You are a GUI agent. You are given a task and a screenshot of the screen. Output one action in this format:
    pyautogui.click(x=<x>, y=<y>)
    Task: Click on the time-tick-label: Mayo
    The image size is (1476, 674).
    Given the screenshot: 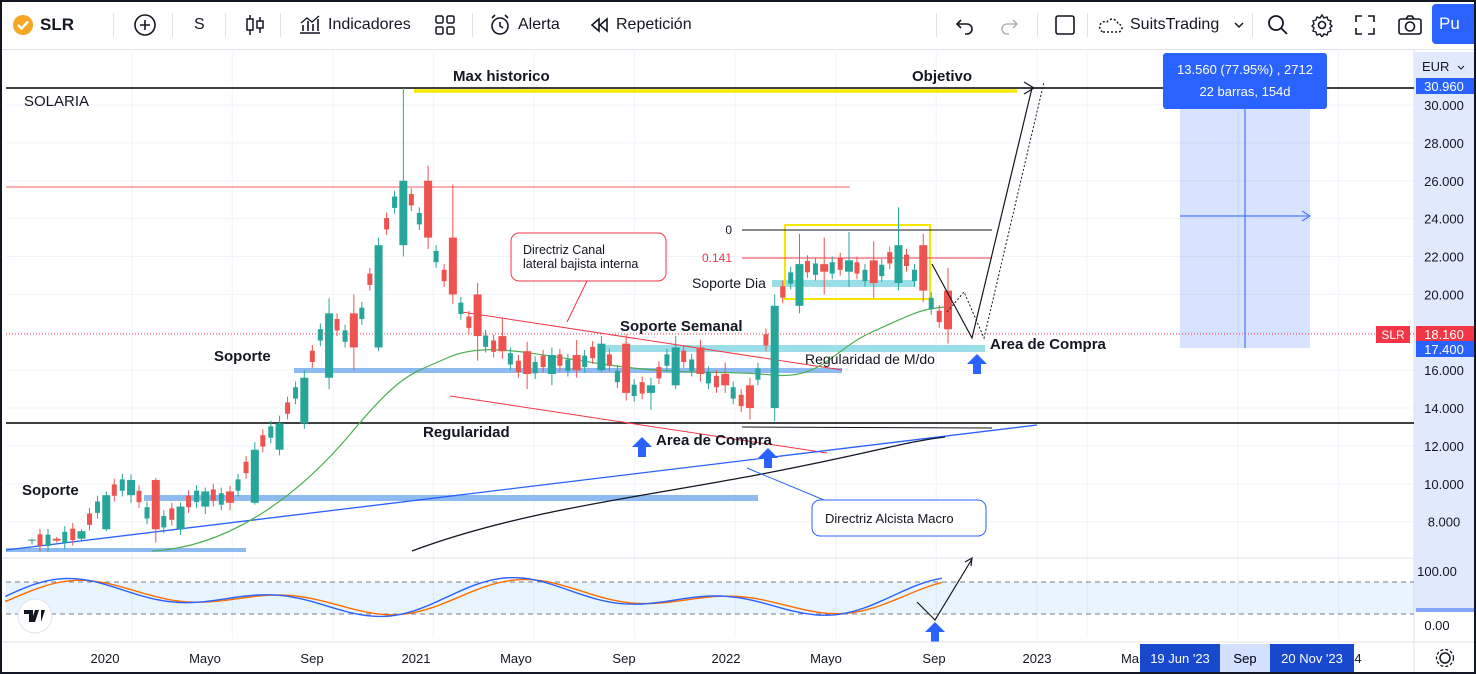 What is the action you would take?
    pyautogui.click(x=205, y=658)
    